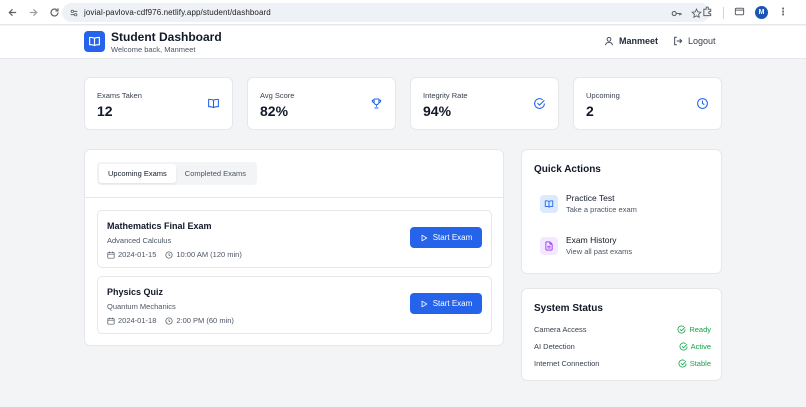 This screenshot has height=407, width=806. I want to click on stat-value: 12, so click(105, 111).